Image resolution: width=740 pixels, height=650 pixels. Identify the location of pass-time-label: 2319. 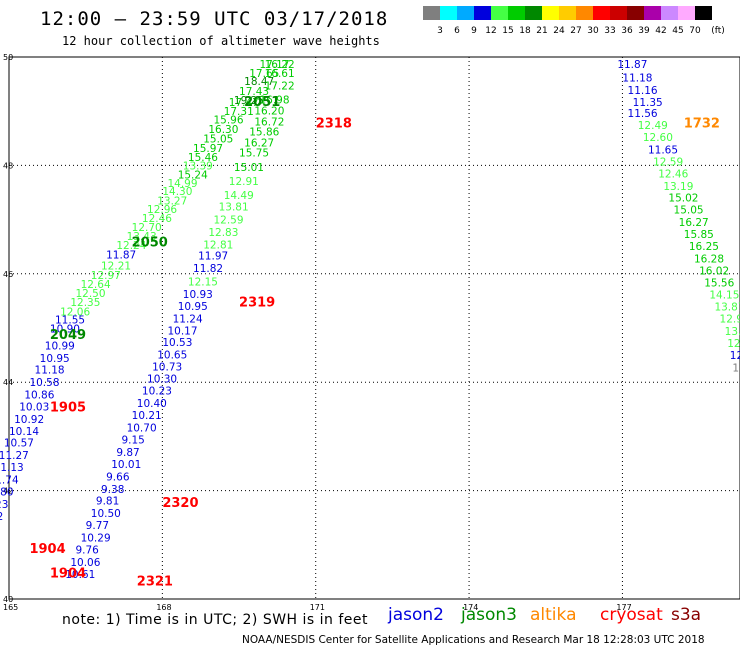
(257, 302).